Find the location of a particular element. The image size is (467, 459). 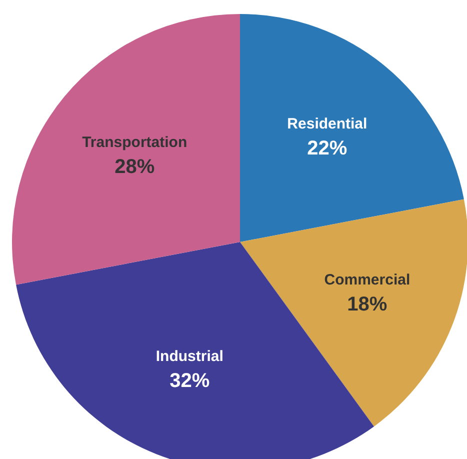

slice-label: Industrial is located at coordinates (190, 357).